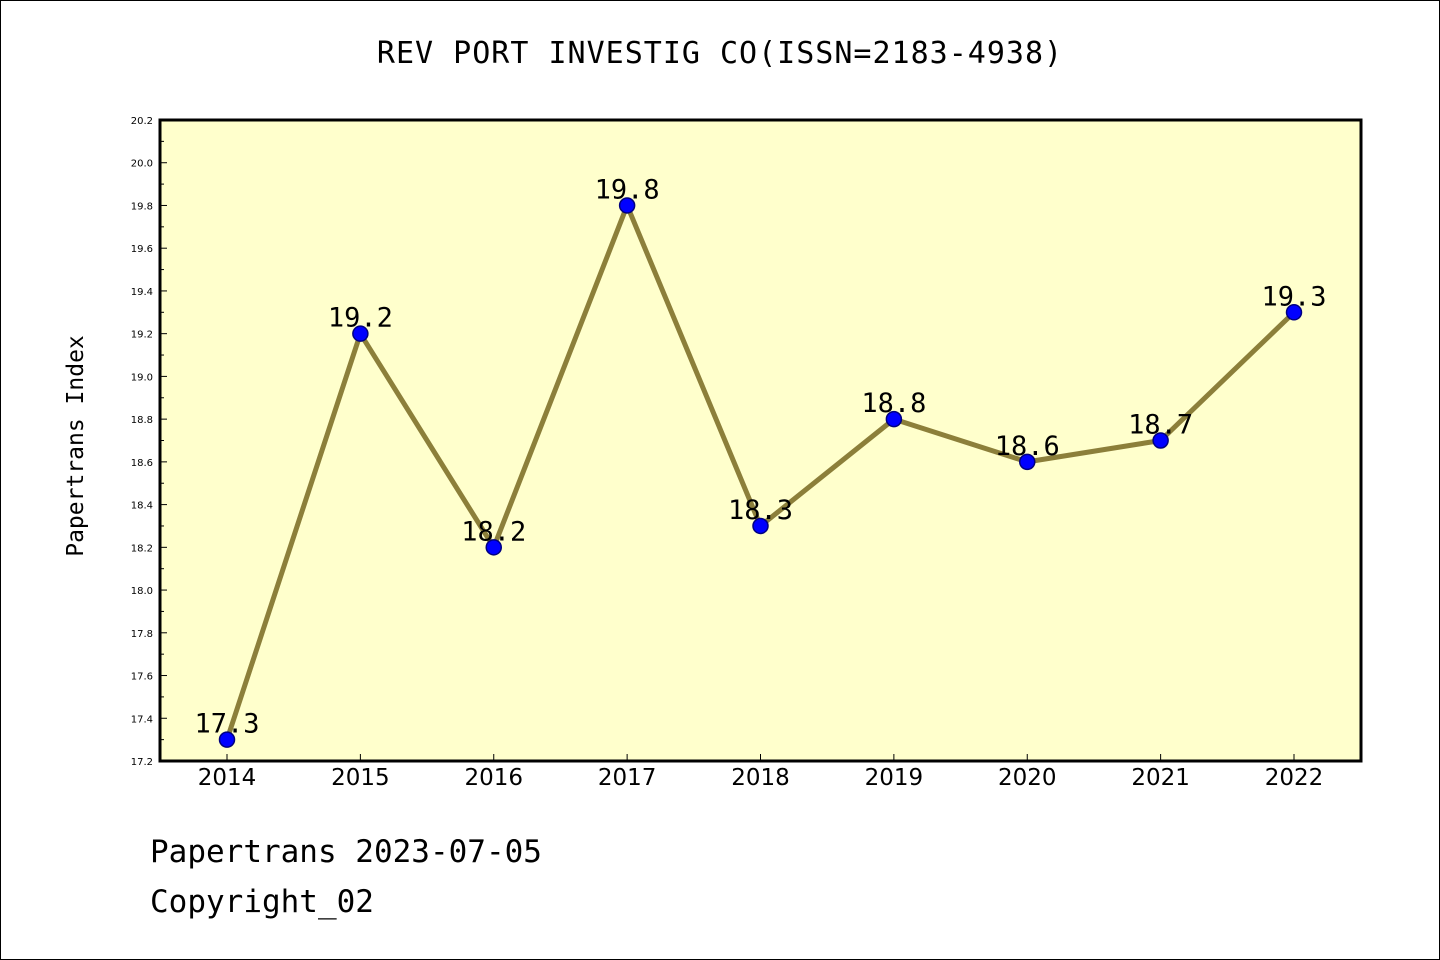  What do you see at coordinates (142, 548) in the screenshot?
I see `y-tick-label: 18.2` at bounding box center [142, 548].